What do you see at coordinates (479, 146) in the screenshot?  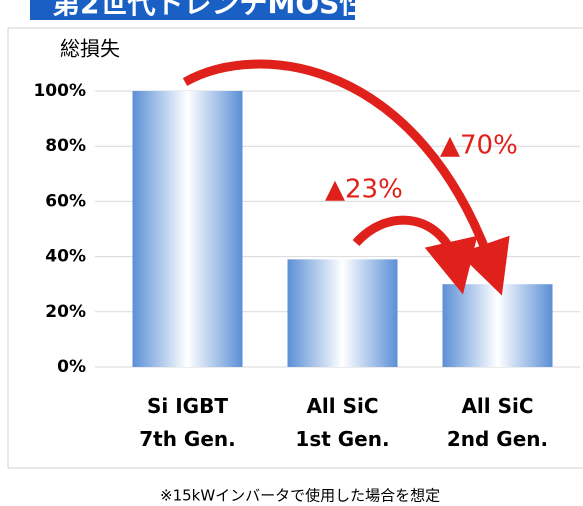 I see `annotation: ▲70%` at bounding box center [479, 146].